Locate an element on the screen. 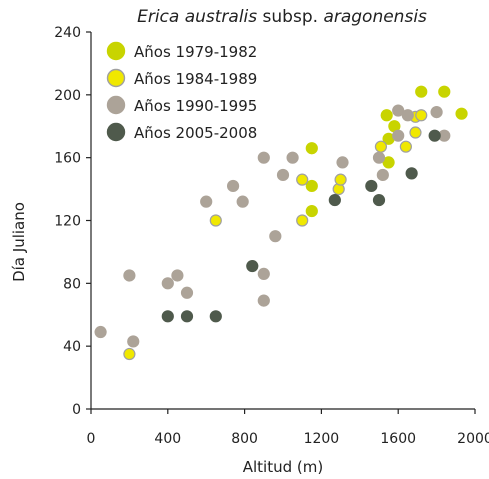  title-part: aragonensis is located at coordinates (375, 17).